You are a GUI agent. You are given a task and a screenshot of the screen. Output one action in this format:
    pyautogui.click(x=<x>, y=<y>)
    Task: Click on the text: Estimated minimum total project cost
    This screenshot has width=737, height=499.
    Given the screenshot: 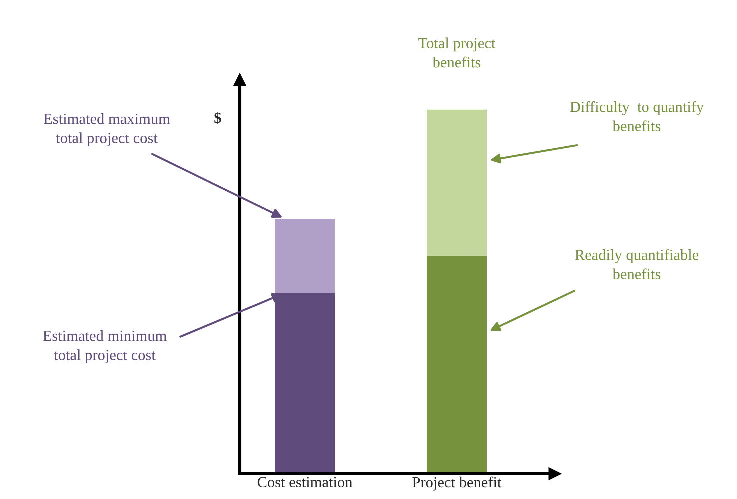 What is the action you would take?
    pyautogui.click(x=105, y=347)
    